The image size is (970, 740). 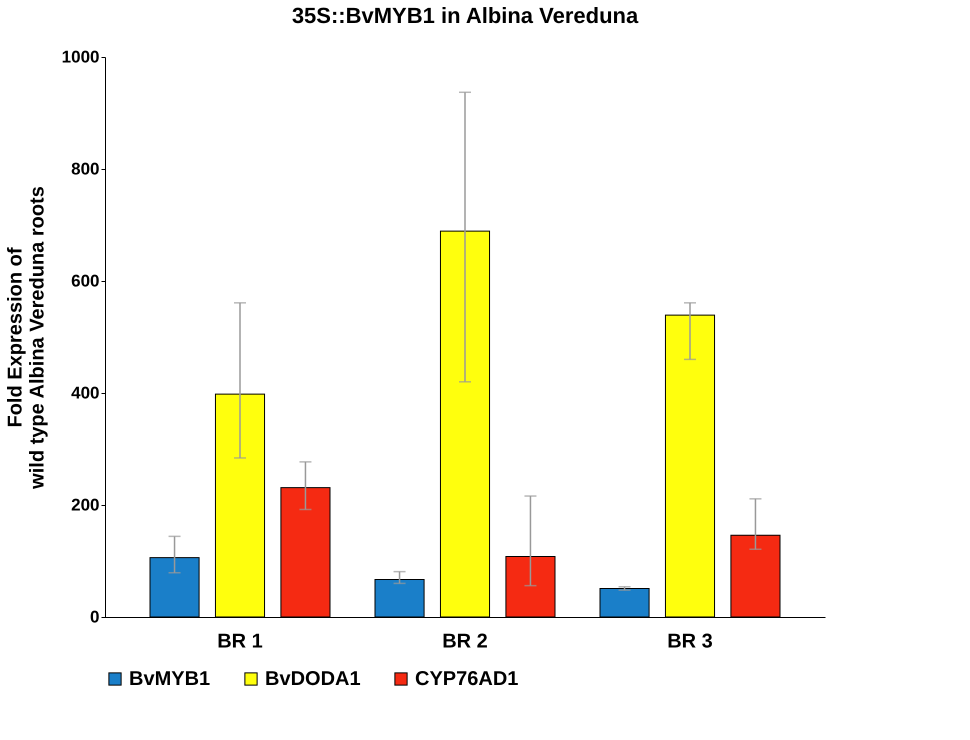 What do you see at coordinates (240, 641) in the screenshot?
I see `x-tick-label: BR 1` at bounding box center [240, 641].